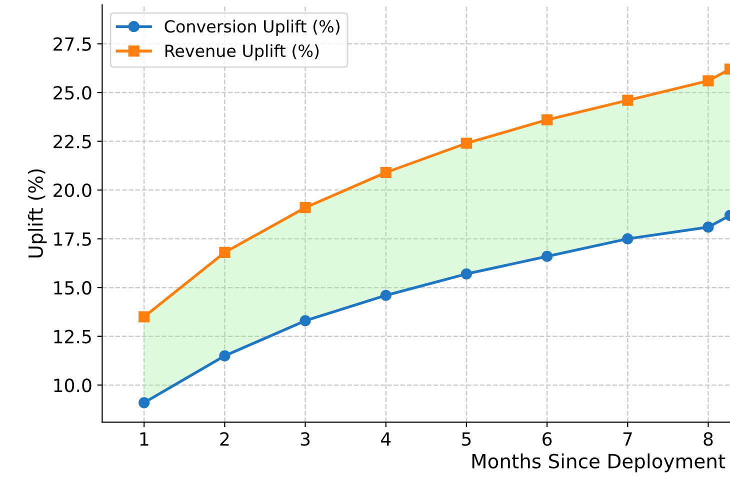 The image size is (730, 477). Describe the element at coordinates (252, 28) in the screenshot. I see `legend-label: Conversion Uplift (%)` at that location.